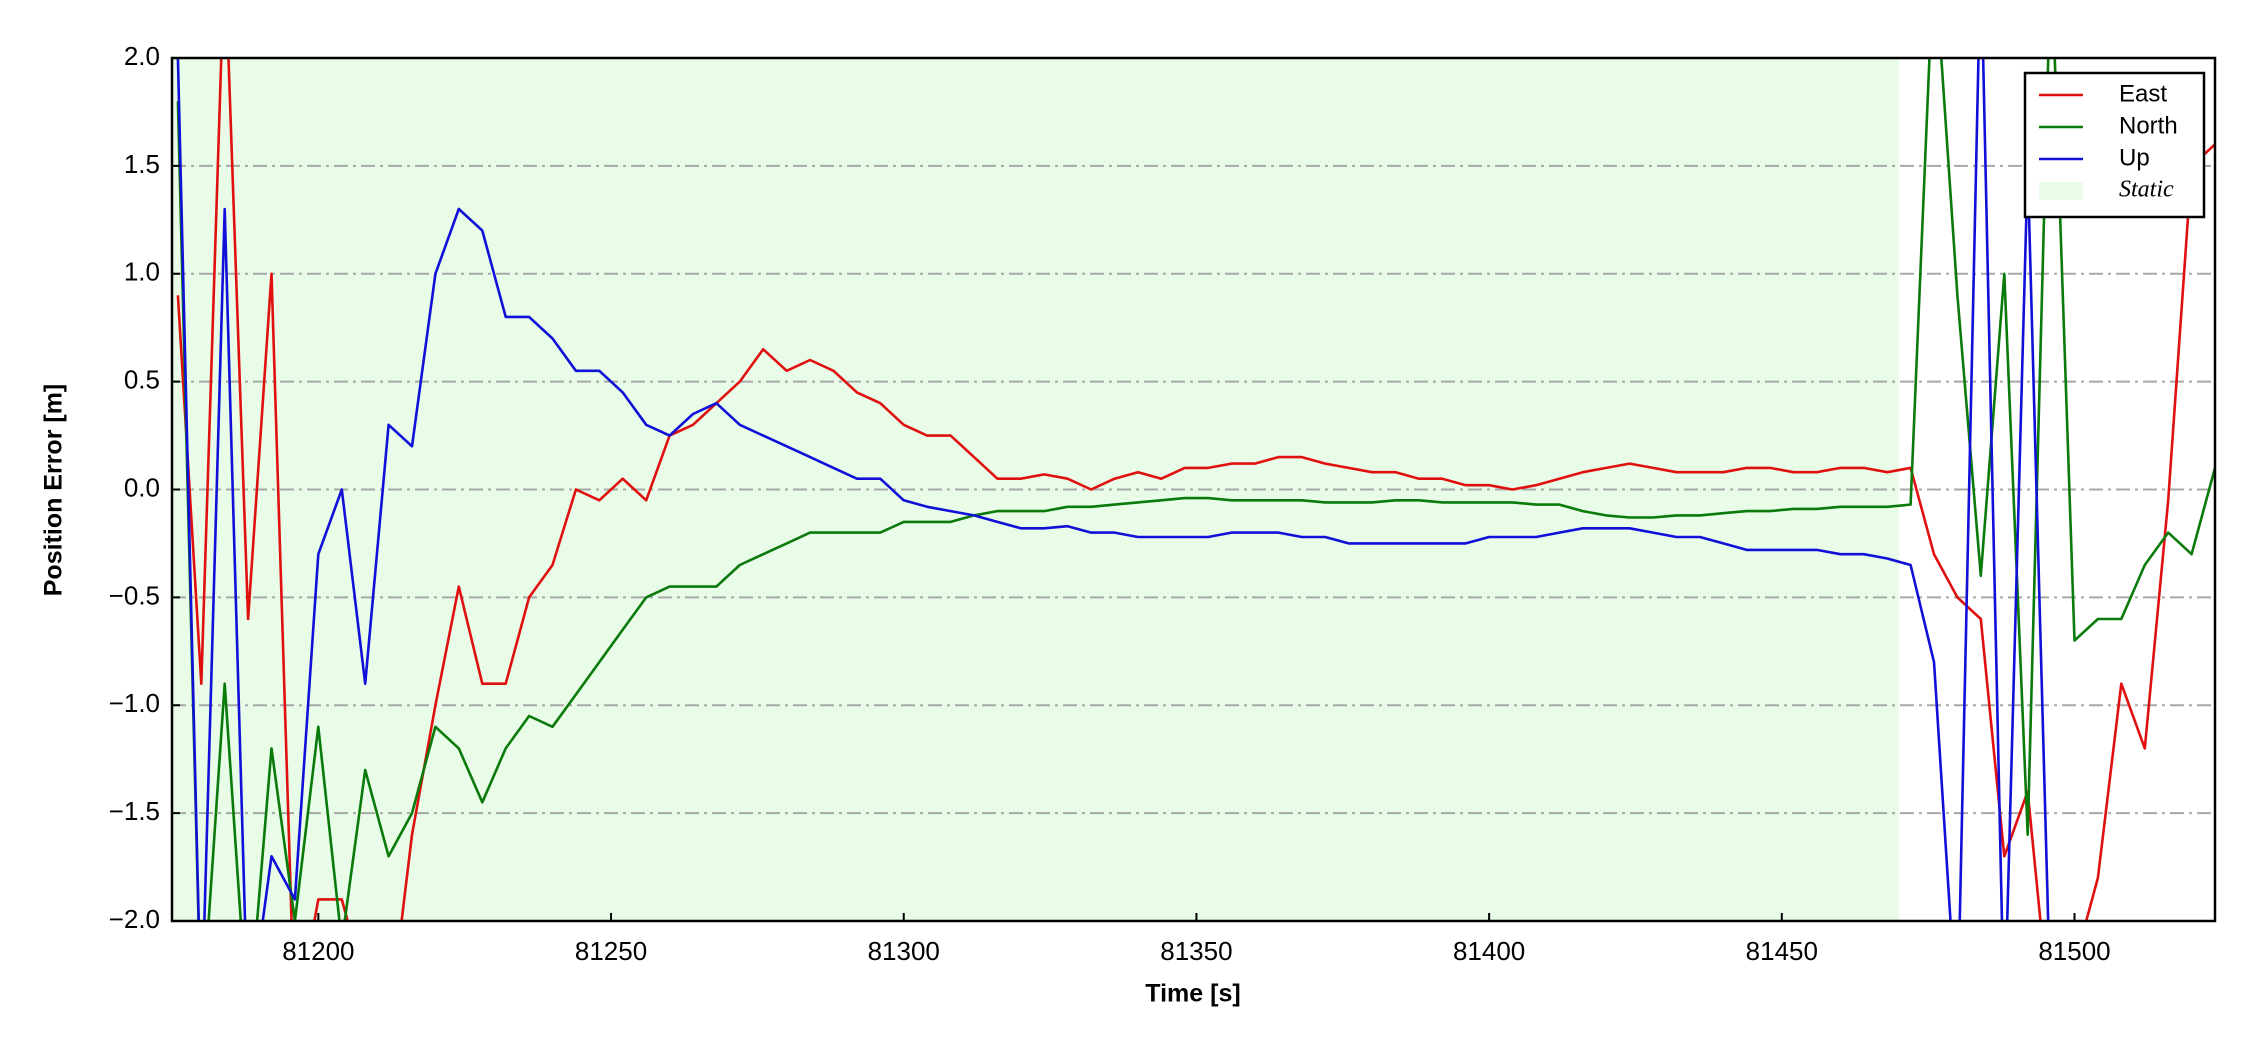 Image resolution: width=2250 pixels, height=1055 pixels. I want to click on x-tick-label: 81450, so click(1782, 951).